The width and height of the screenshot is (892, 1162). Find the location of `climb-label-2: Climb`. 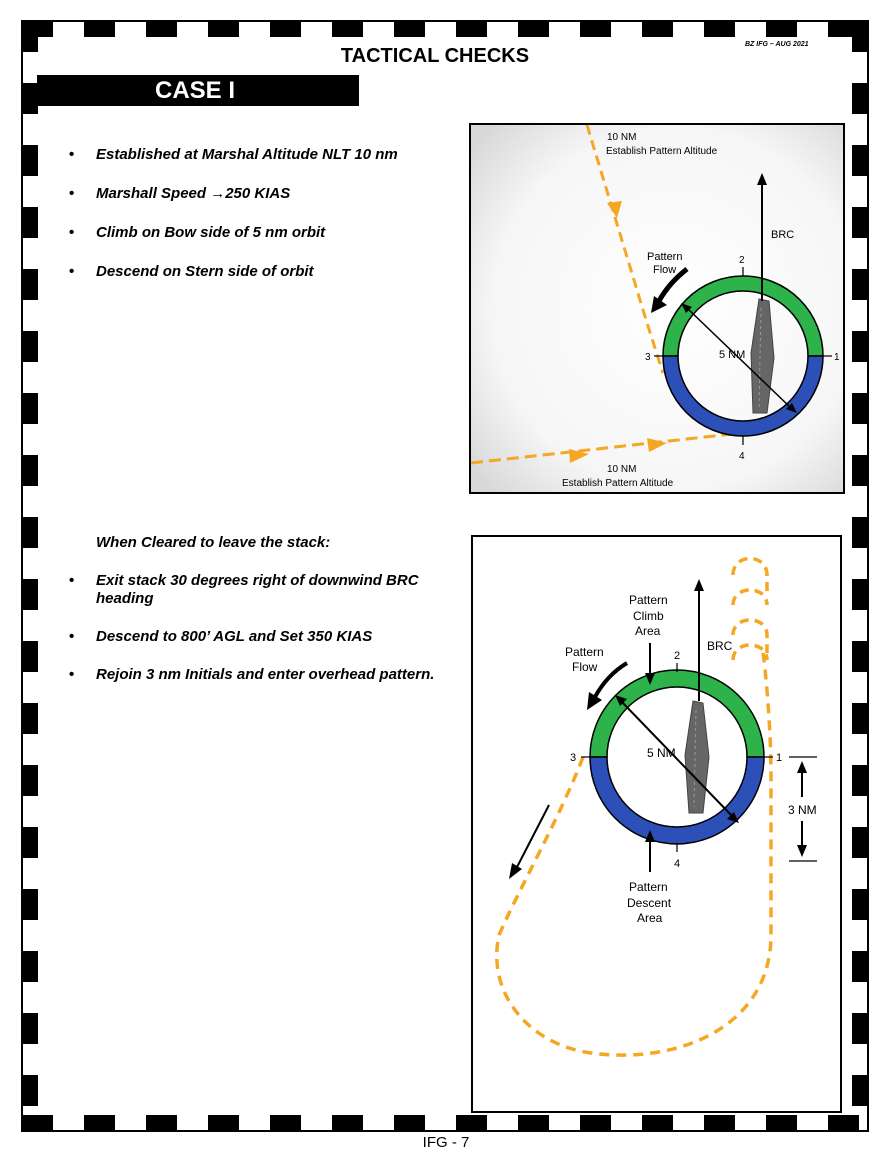

climb-label-2: Climb is located at coordinates (648, 616).